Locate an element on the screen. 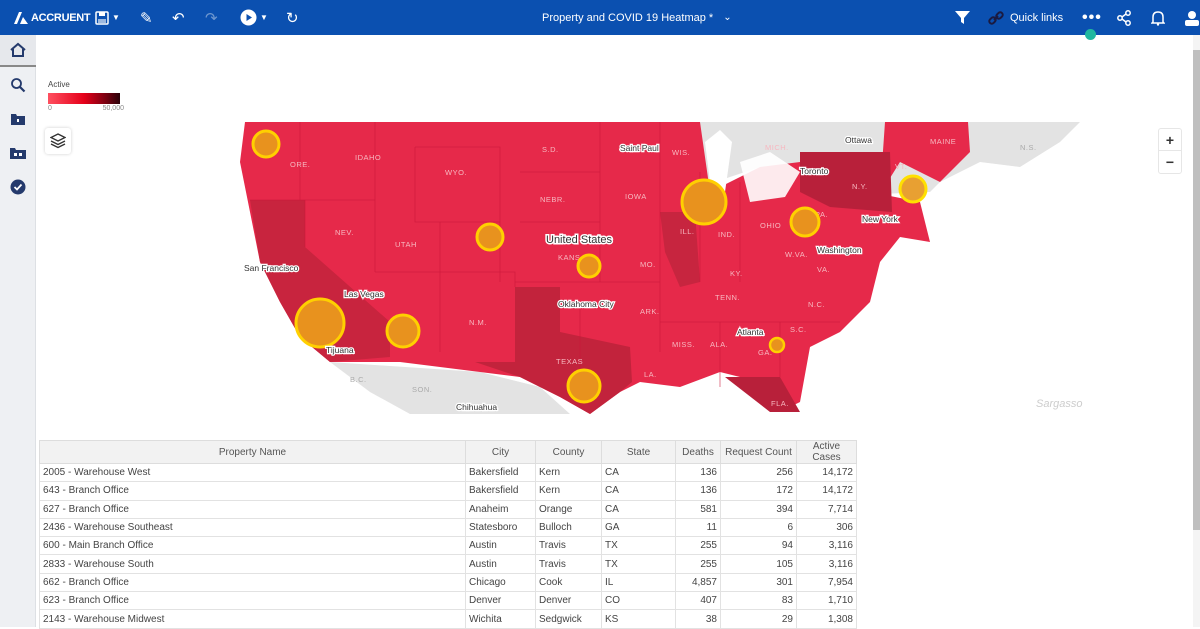 The height and width of the screenshot is (629, 1200). legend-color-scale is located at coordinates (84, 98).